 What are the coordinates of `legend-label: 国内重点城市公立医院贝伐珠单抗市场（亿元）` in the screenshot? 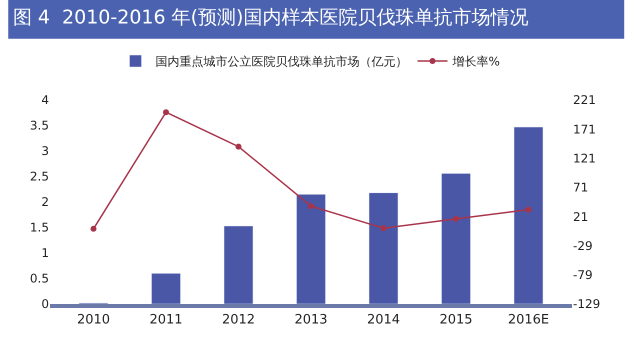 It's located at (282, 61).